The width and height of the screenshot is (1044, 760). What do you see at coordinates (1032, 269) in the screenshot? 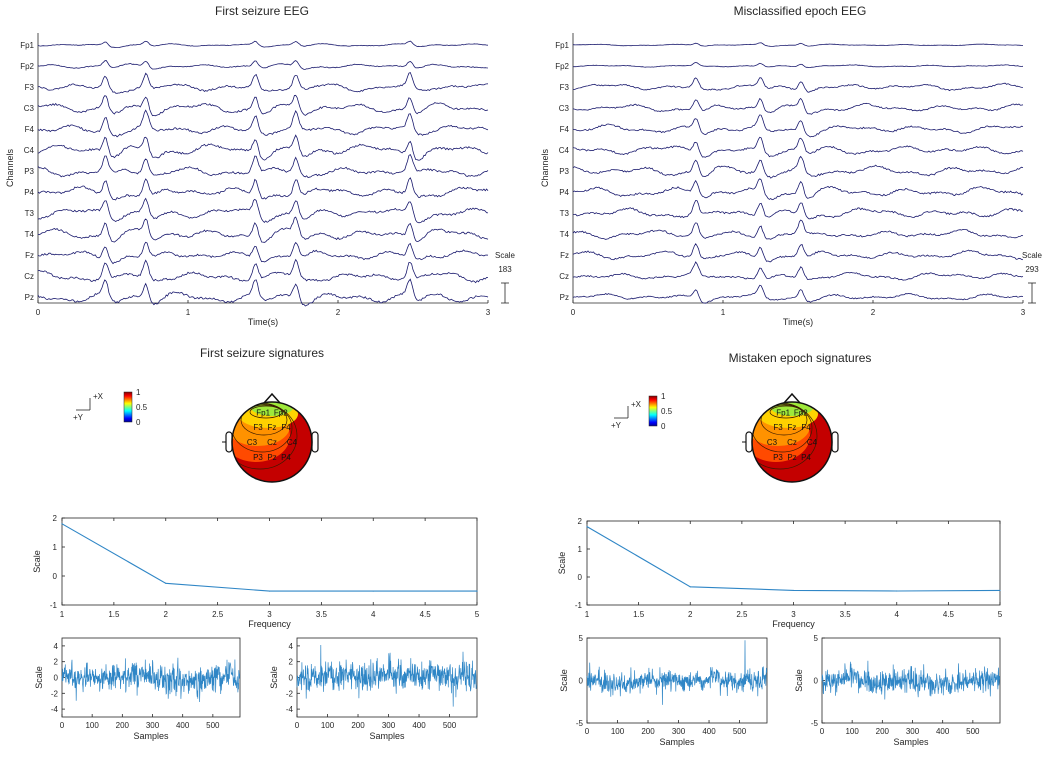
I see `scale-value: 293` at bounding box center [1032, 269].